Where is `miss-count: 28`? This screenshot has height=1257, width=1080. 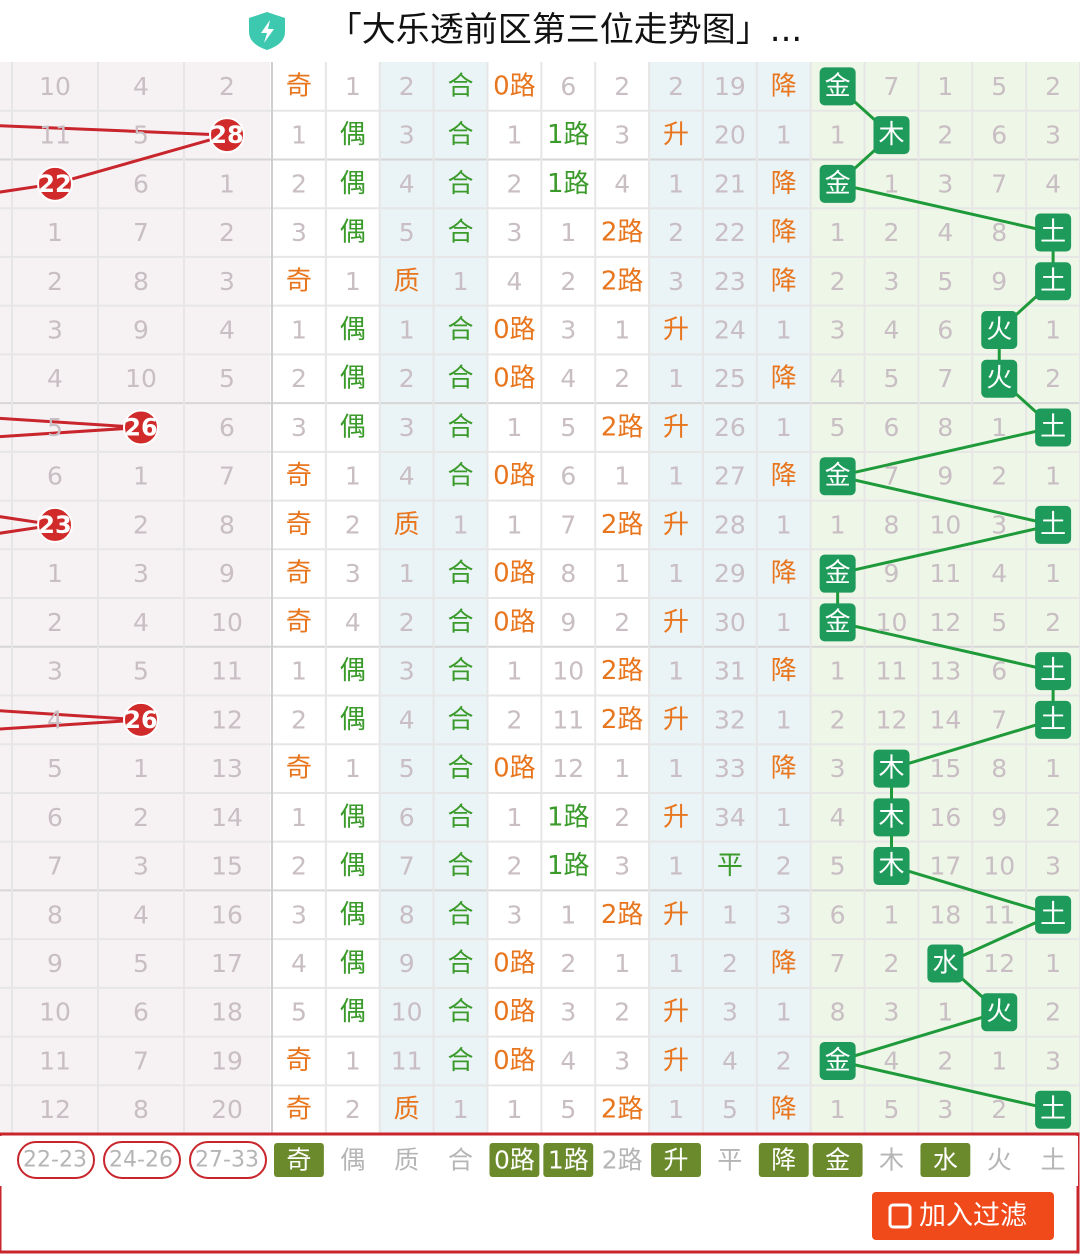 miss-count: 28 is located at coordinates (730, 524).